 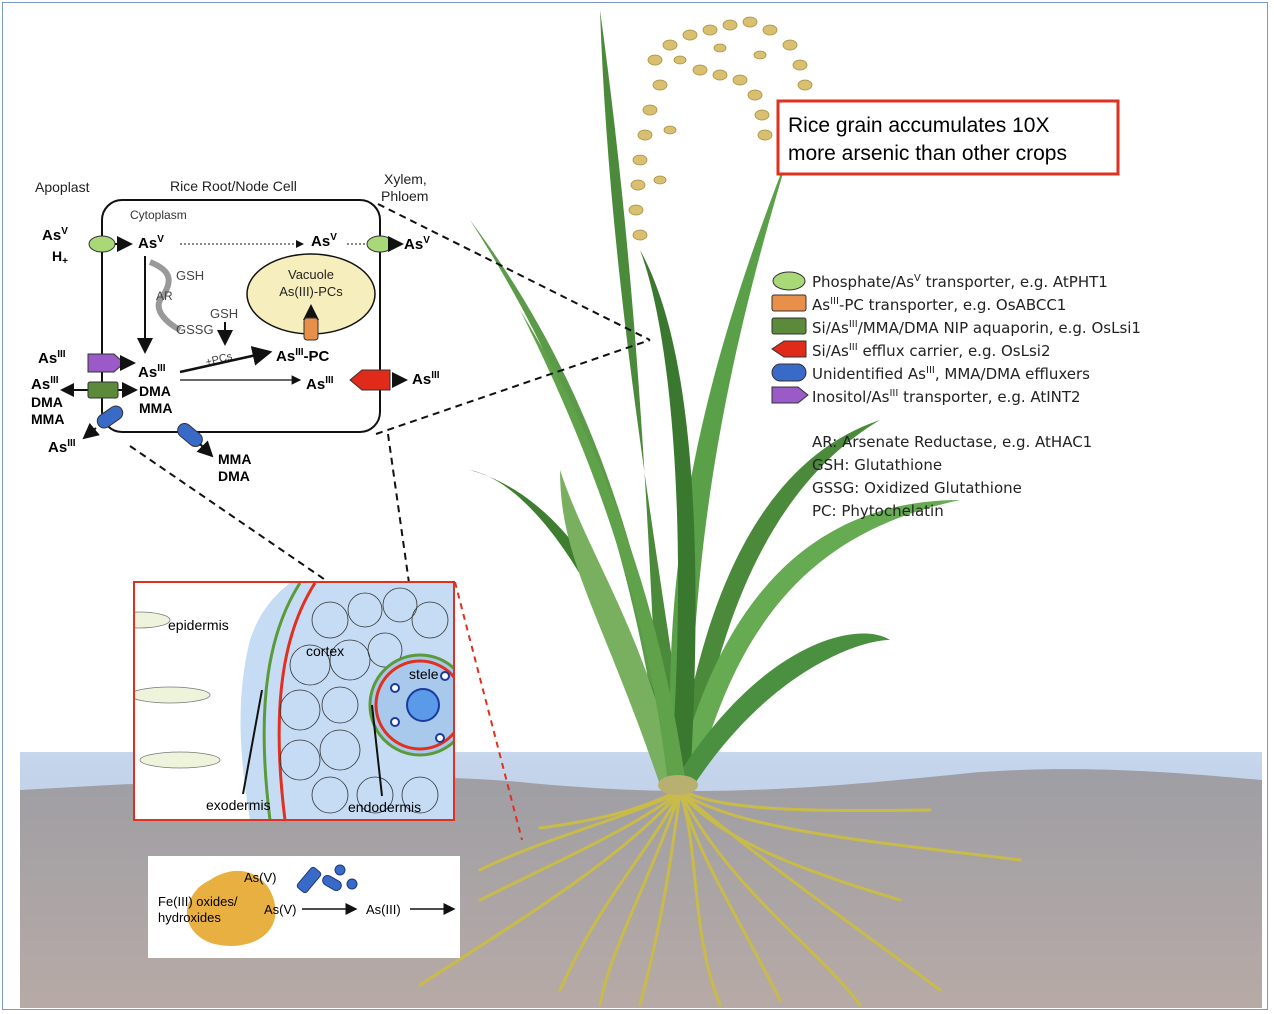 I want to click on asiii-efflux-apoplast-label: AsIII, so click(x=62, y=447).